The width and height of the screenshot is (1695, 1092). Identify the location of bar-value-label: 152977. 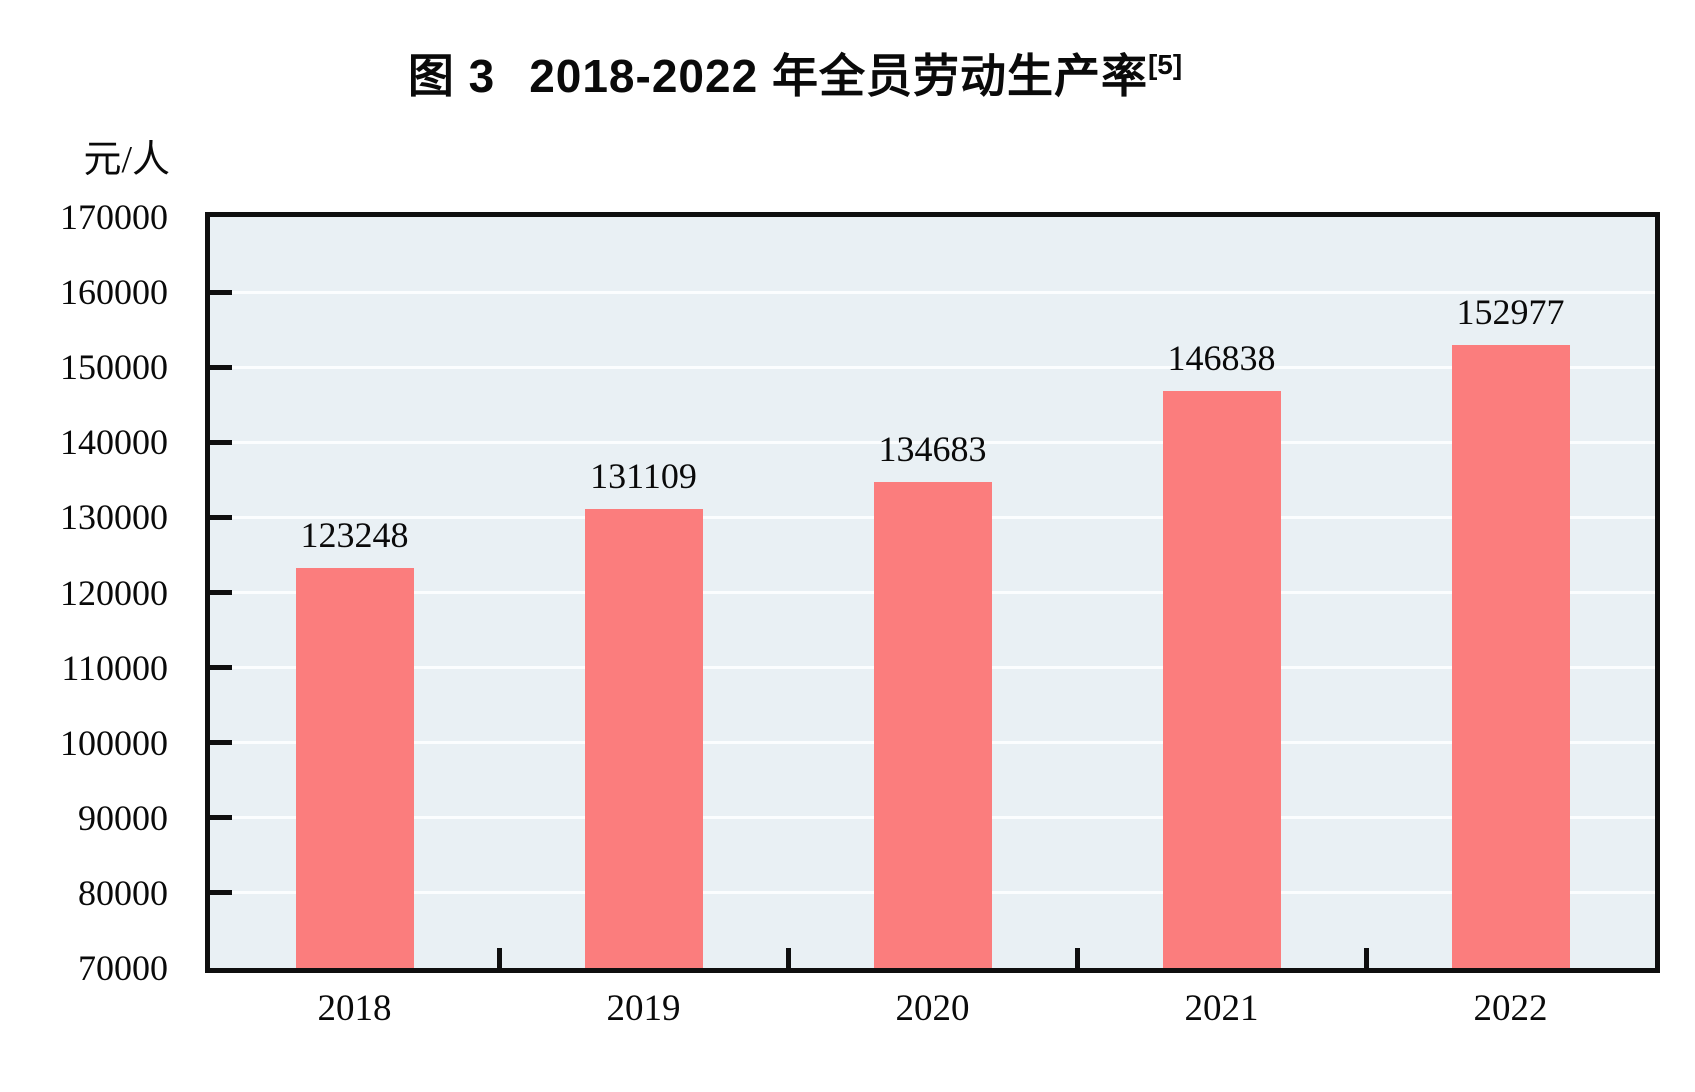
(1510, 311).